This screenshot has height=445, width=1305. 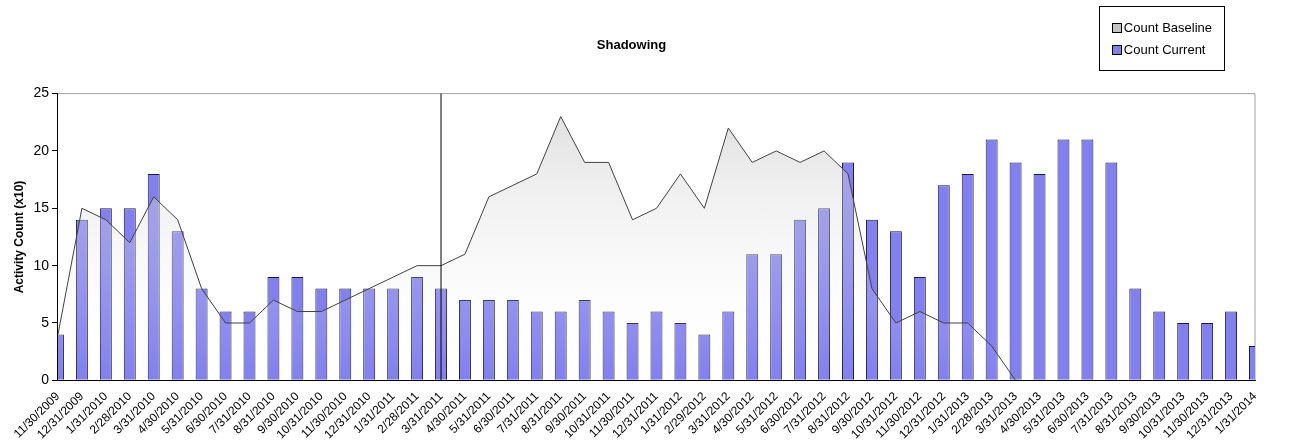 What do you see at coordinates (631, 45) in the screenshot?
I see `chart-title: Shadowing` at bounding box center [631, 45].